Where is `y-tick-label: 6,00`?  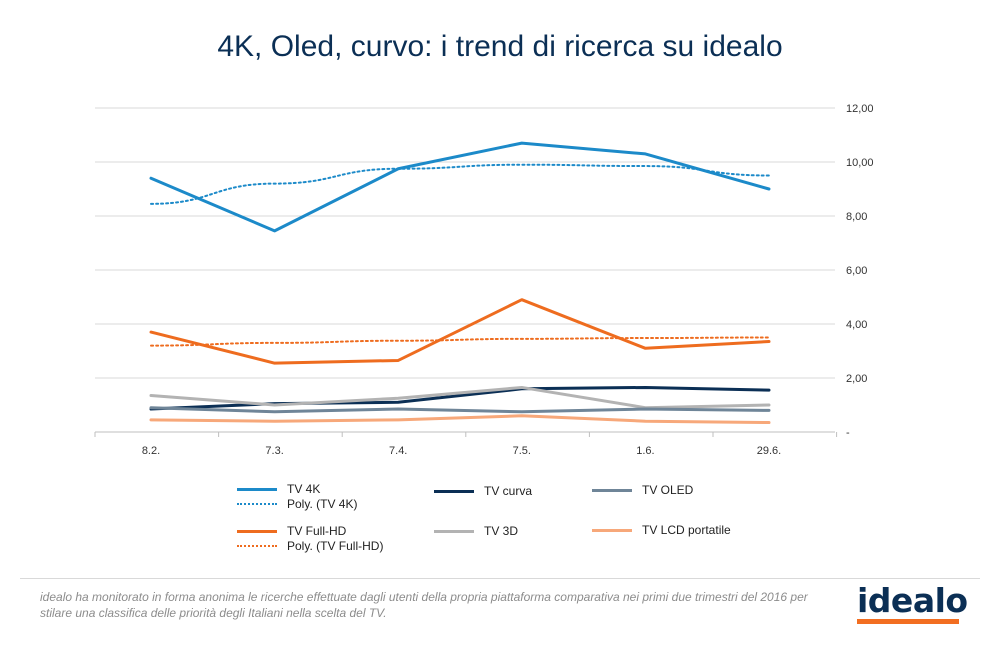 y-tick-label: 6,00 is located at coordinates (856, 271).